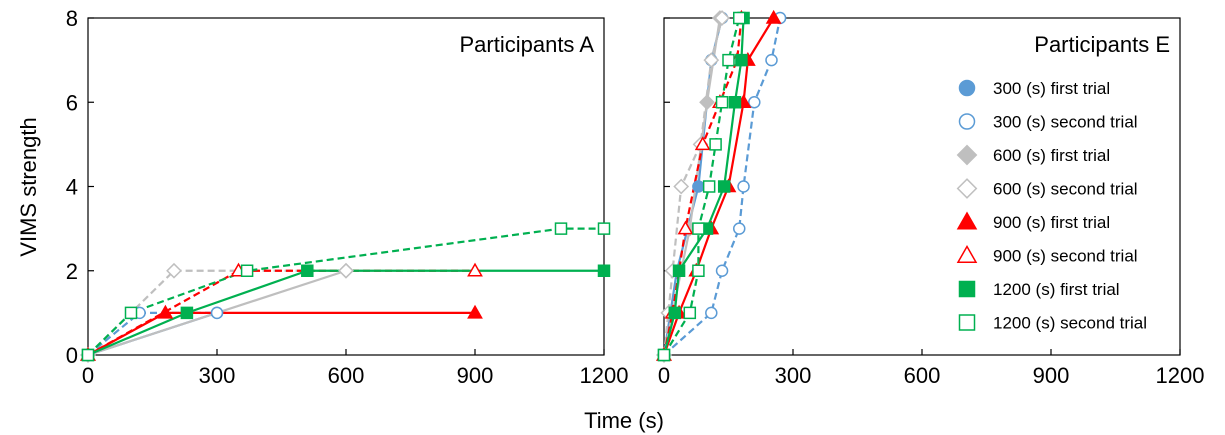 This screenshot has height=435, width=1225. What do you see at coordinates (1102, 44) in the screenshot?
I see `panel-title-e: Participants E` at bounding box center [1102, 44].